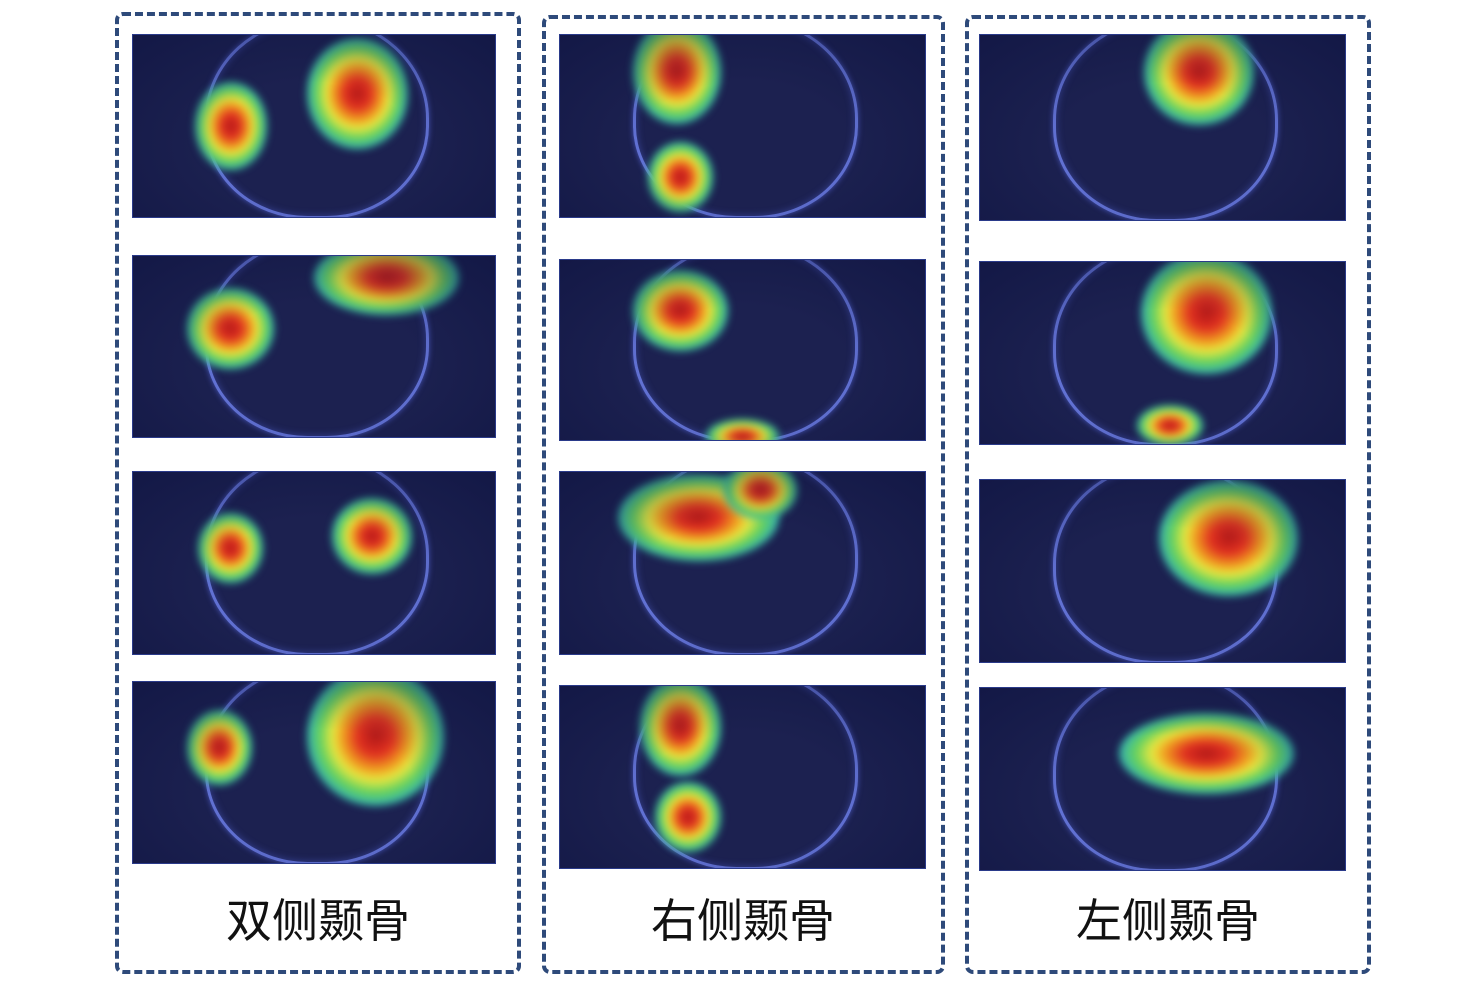 The height and width of the screenshot is (988, 1476). Describe the element at coordinates (743, 921) in the screenshot. I see `label-right-temporal-bone: 右侧颞骨` at that location.